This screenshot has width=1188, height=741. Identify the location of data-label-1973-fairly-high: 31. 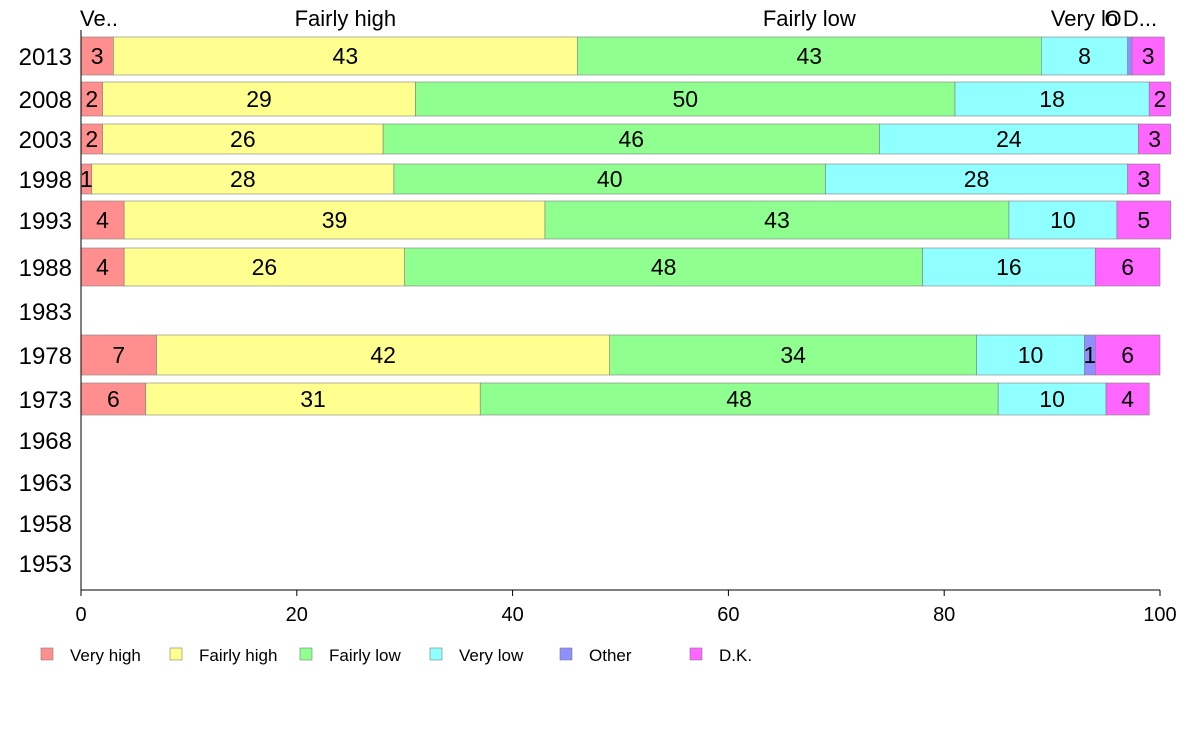
(313, 399).